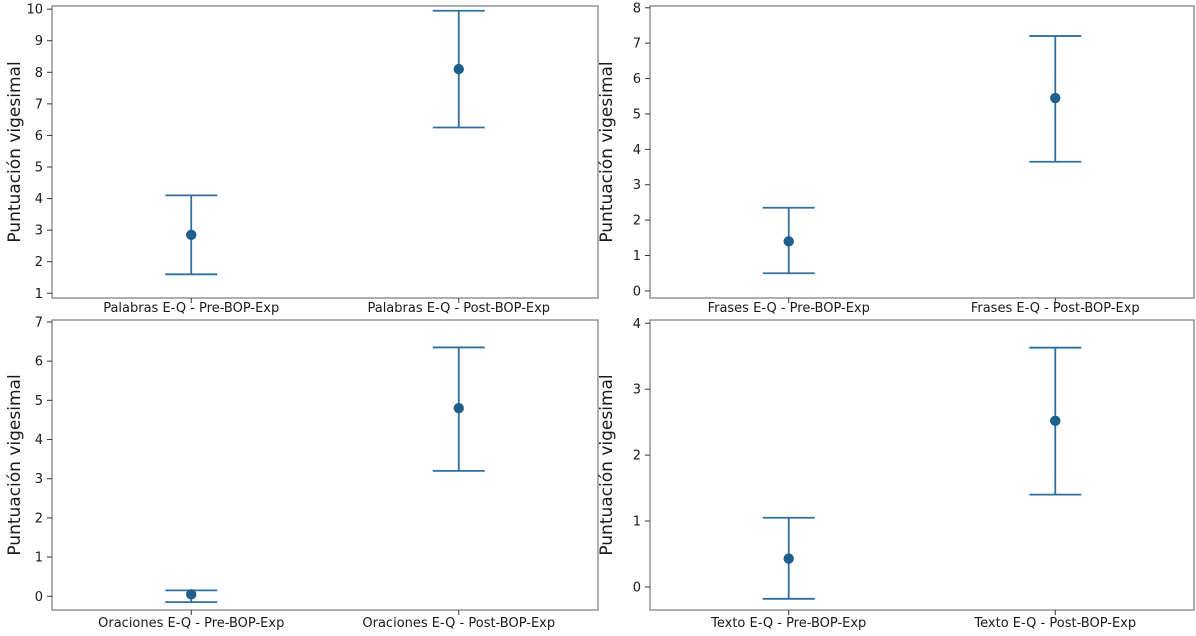 This screenshot has width=1196, height=636. What do you see at coordinates (1054, 623) in the screenshot?
I see `x-category-label: Texto E-Q - Post-BOP-Exp` at bounding box center [1054, 623].